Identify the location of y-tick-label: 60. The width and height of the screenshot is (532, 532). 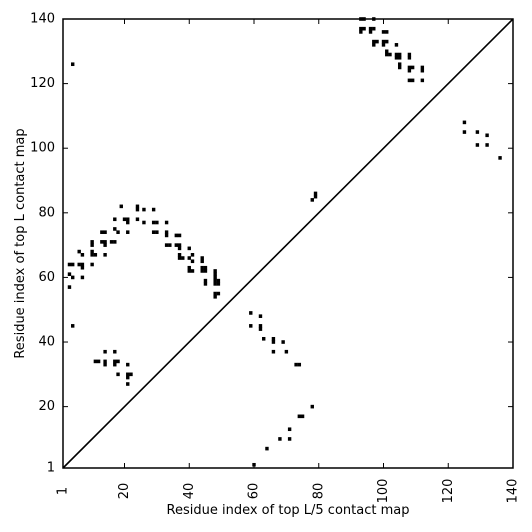
(46, 277).